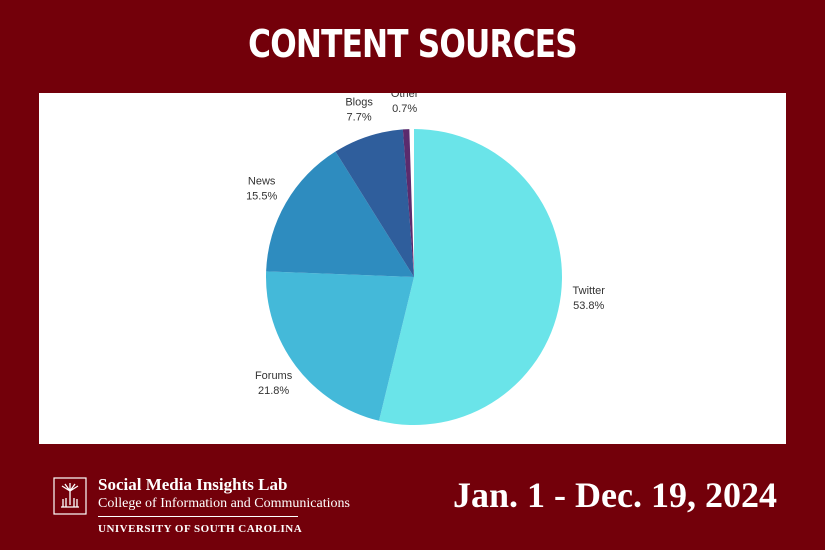 The width and height of the screenshot is (825, 550). I want to click on chart-title: CONTENT SOURCES, so click(413, 44).